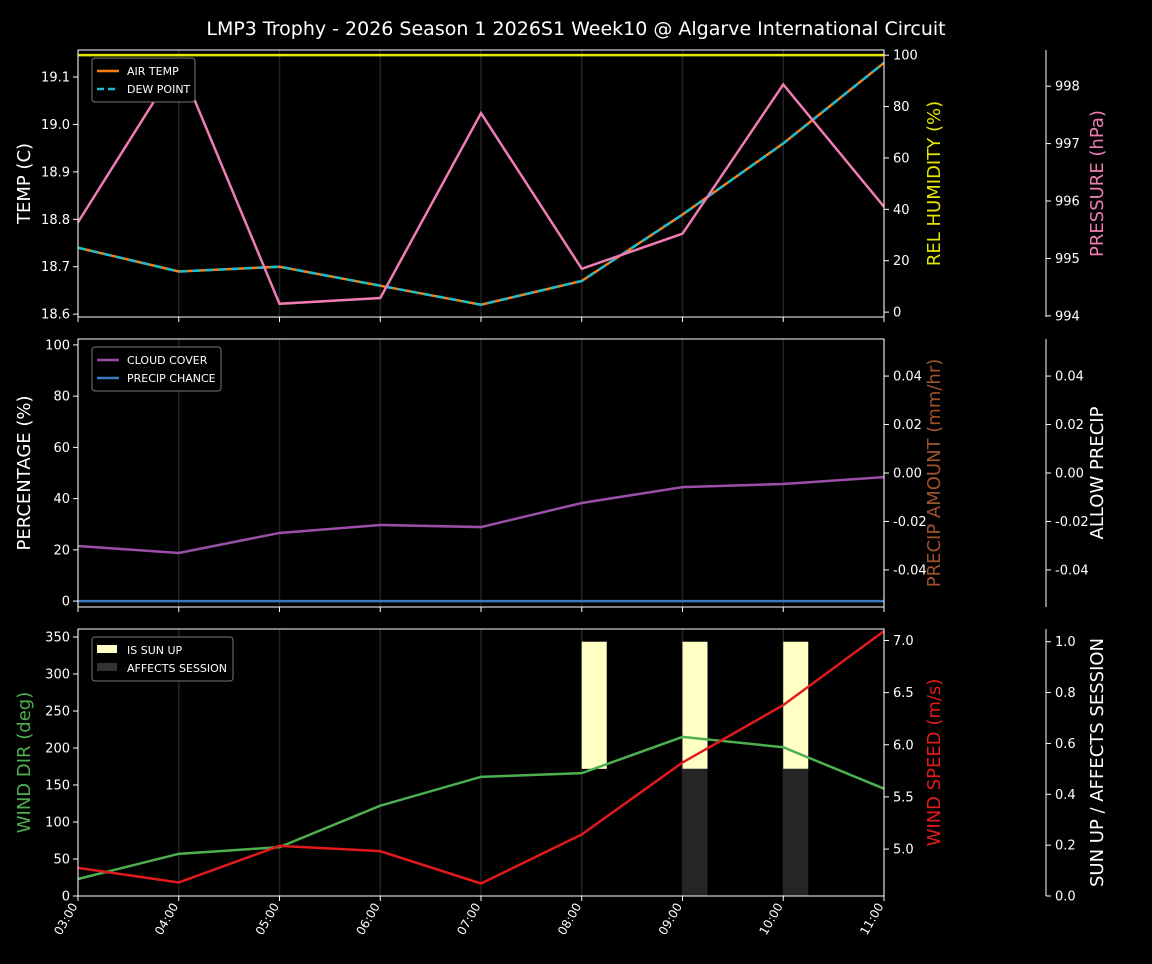 The width and height of the screenshot is (1152, 964). I want to click on left-axis-label: WIND DIR (deg), so click(24, 763).